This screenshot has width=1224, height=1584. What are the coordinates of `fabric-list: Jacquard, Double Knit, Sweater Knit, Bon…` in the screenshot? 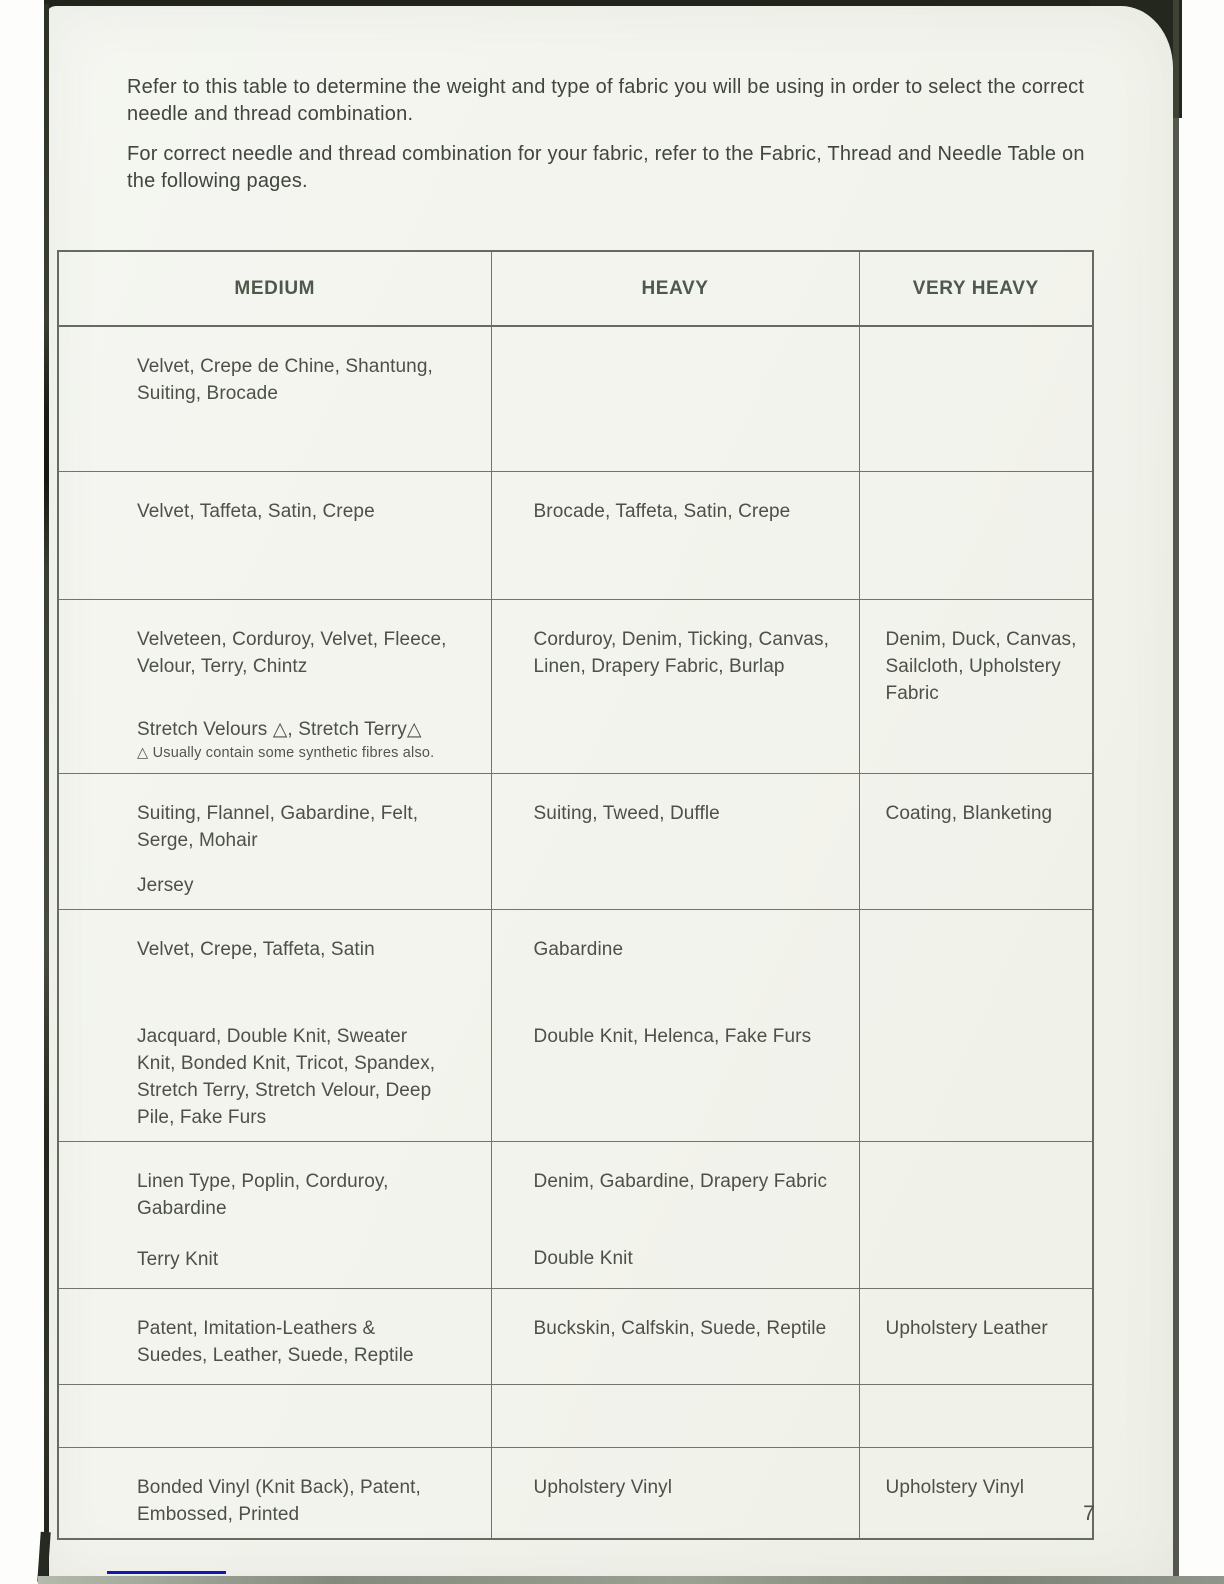 It's located at (286, 1076).